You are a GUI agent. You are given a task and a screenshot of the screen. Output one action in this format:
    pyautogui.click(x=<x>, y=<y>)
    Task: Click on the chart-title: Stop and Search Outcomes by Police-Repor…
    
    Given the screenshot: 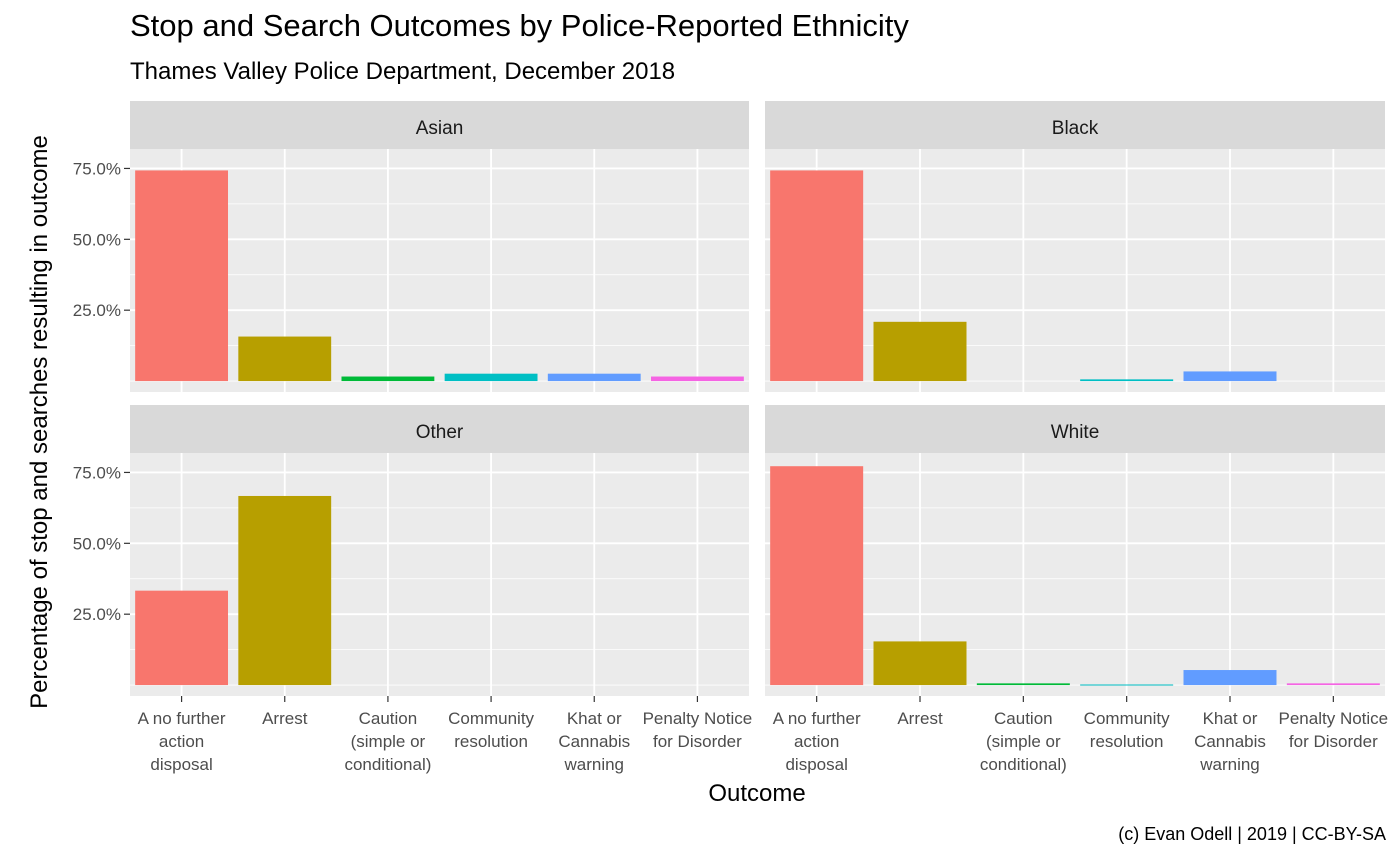 What is the action you would take?
    pyautogui.click(x=519, y=25)
    